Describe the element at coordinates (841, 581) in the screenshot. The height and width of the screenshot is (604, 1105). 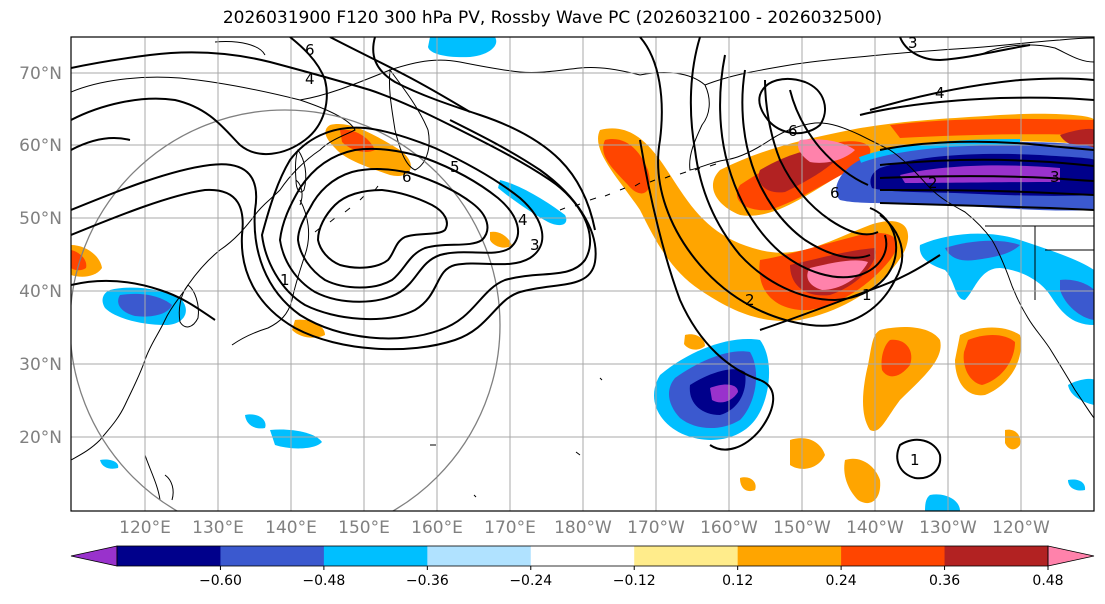
I see `colorbar-tick-label: 0.24` at that location.